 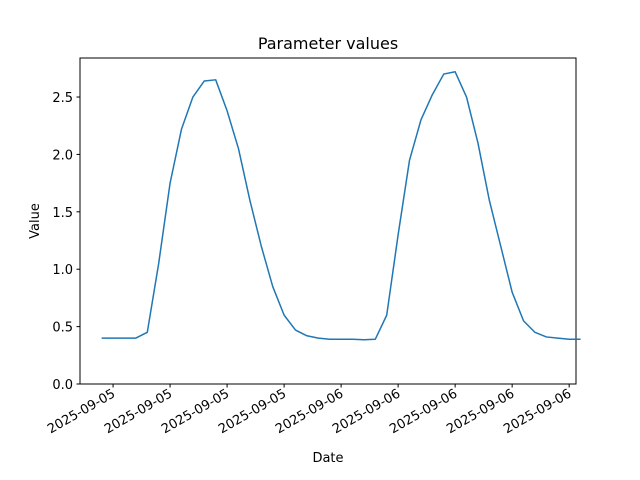 I want to click on chart-title: Parameter values, so click(x=328, y=43).